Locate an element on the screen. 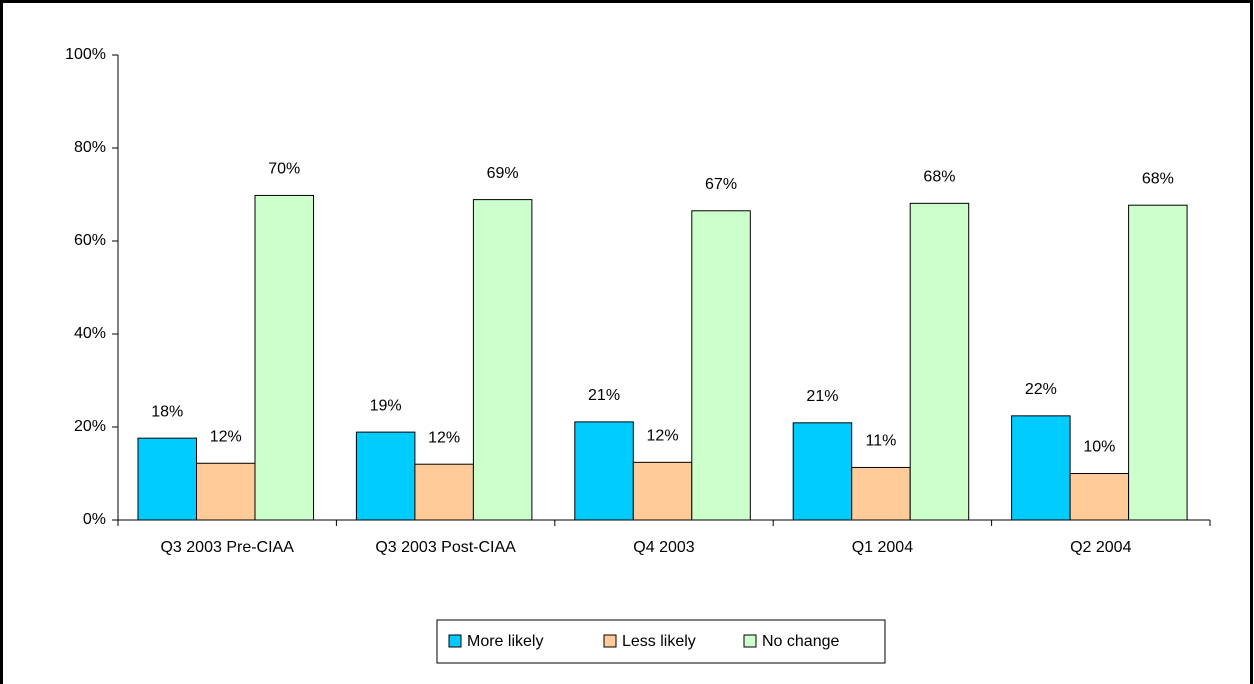  x-tick-label: Q1 2004 is located at coordinates (882, 547).